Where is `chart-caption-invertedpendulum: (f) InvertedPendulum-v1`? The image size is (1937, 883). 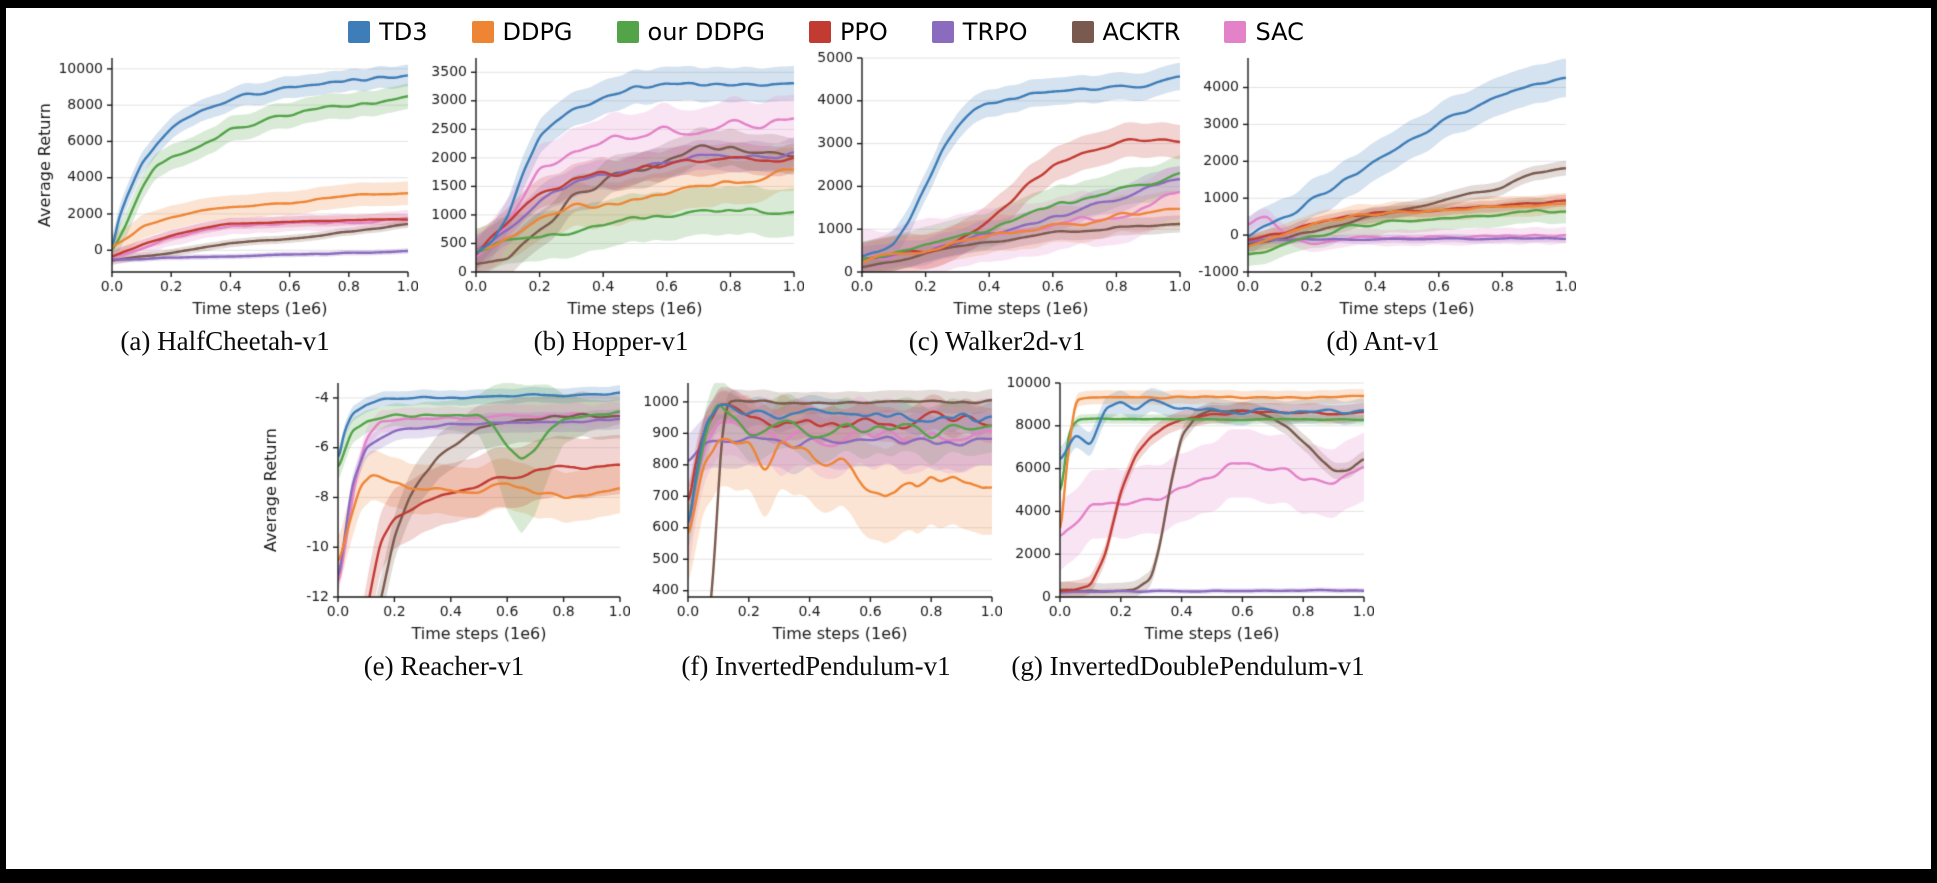 chart-caption-invertedpendulum: (f) InvertedPendulum-v1 is located at coordinates (816, 666).